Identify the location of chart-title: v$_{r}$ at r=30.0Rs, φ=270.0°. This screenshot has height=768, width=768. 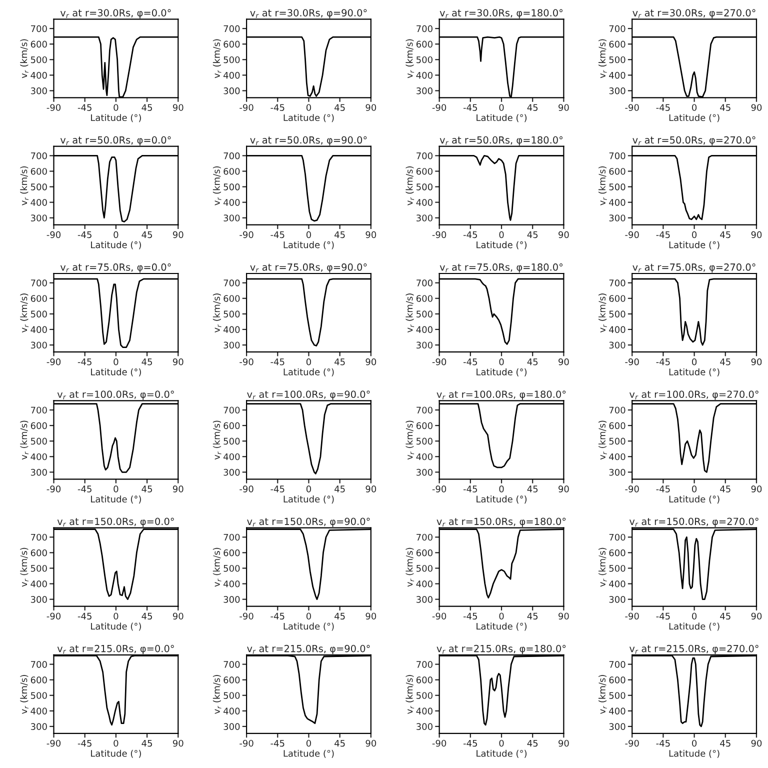
(694, 13).